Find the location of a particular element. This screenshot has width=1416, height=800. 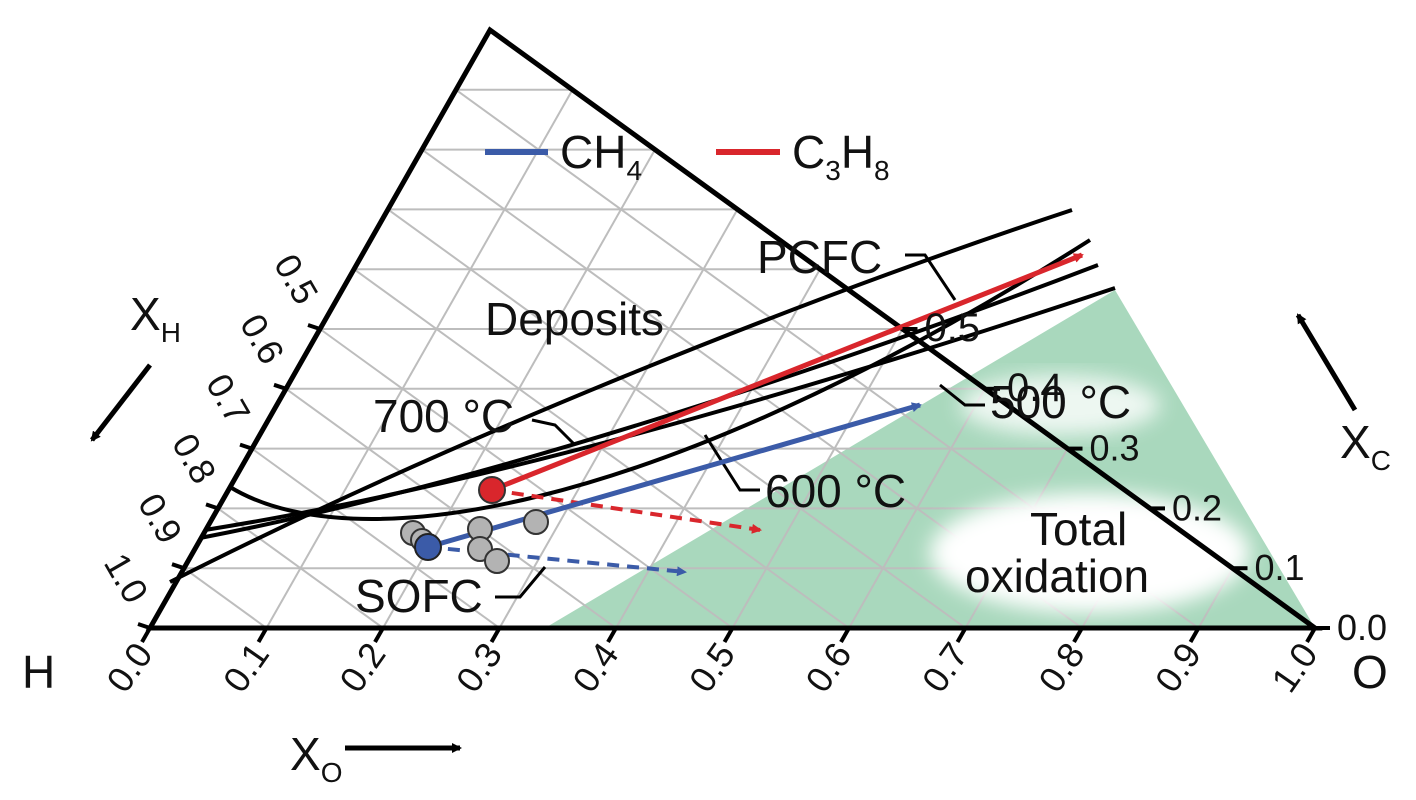

right-tick-label: 0.5 is located at coordinates (953, 328).